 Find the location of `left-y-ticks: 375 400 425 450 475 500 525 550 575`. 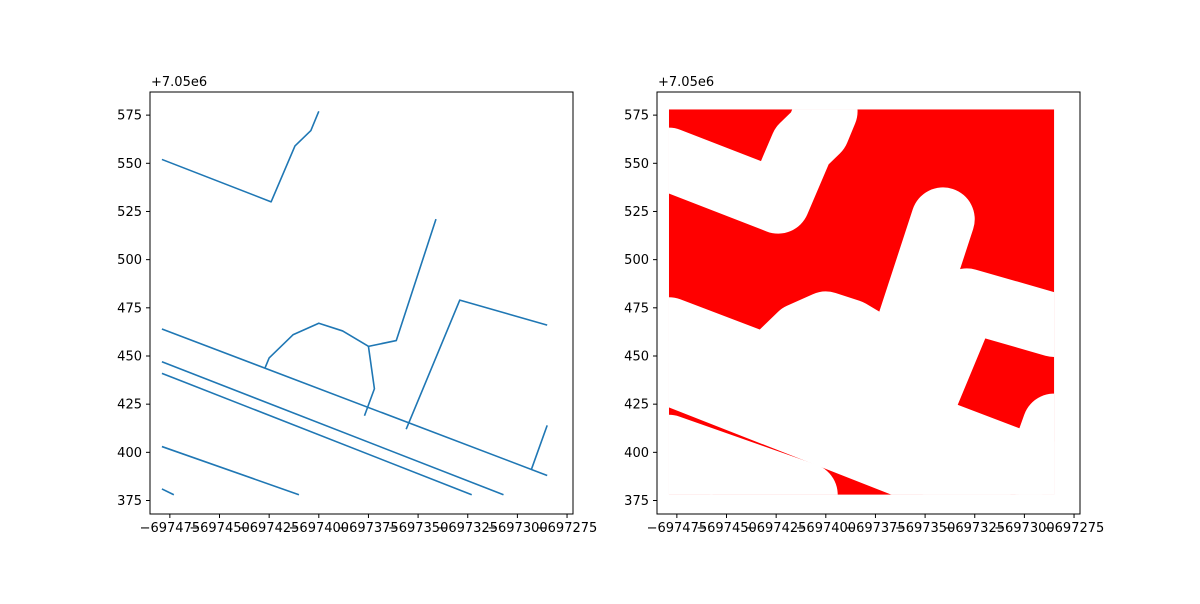

left-y-ticks: 375 400 425 450 475 500 525 550 575 is located at coordinates (133, 309).